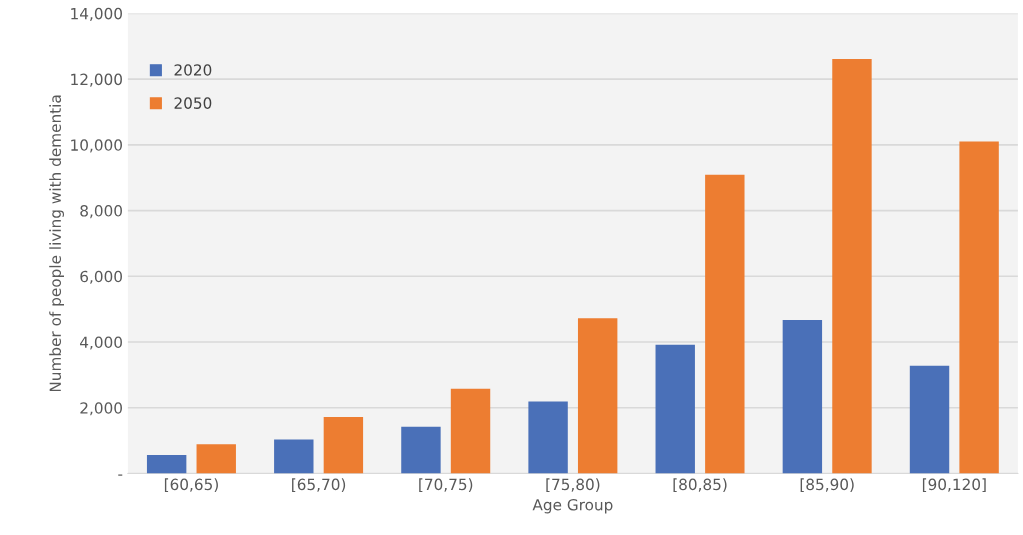 The image size is (1023, 535). I want to click on legend-label: 2020, so click(193, 70).